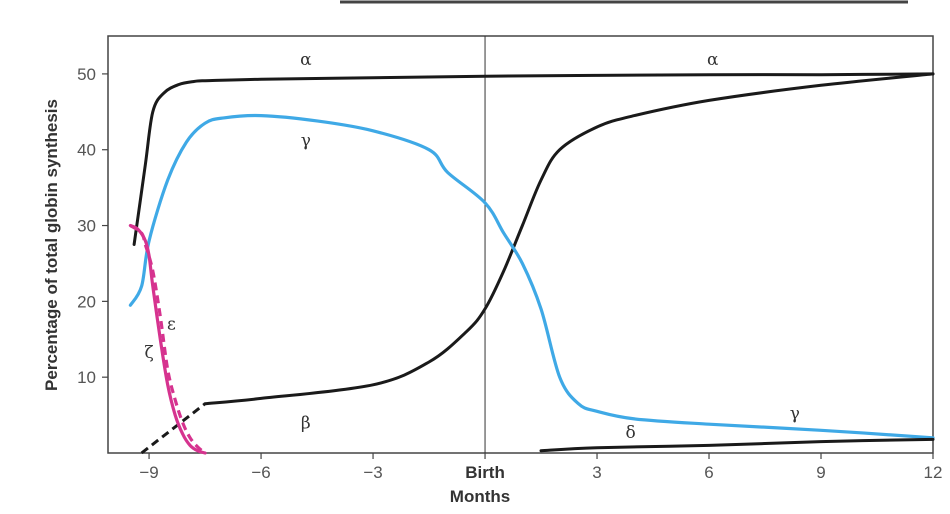 Image resolution: width=950 pixels, height=514 pixels. I want to click on x-tick-label: 3, so click(596, 472).